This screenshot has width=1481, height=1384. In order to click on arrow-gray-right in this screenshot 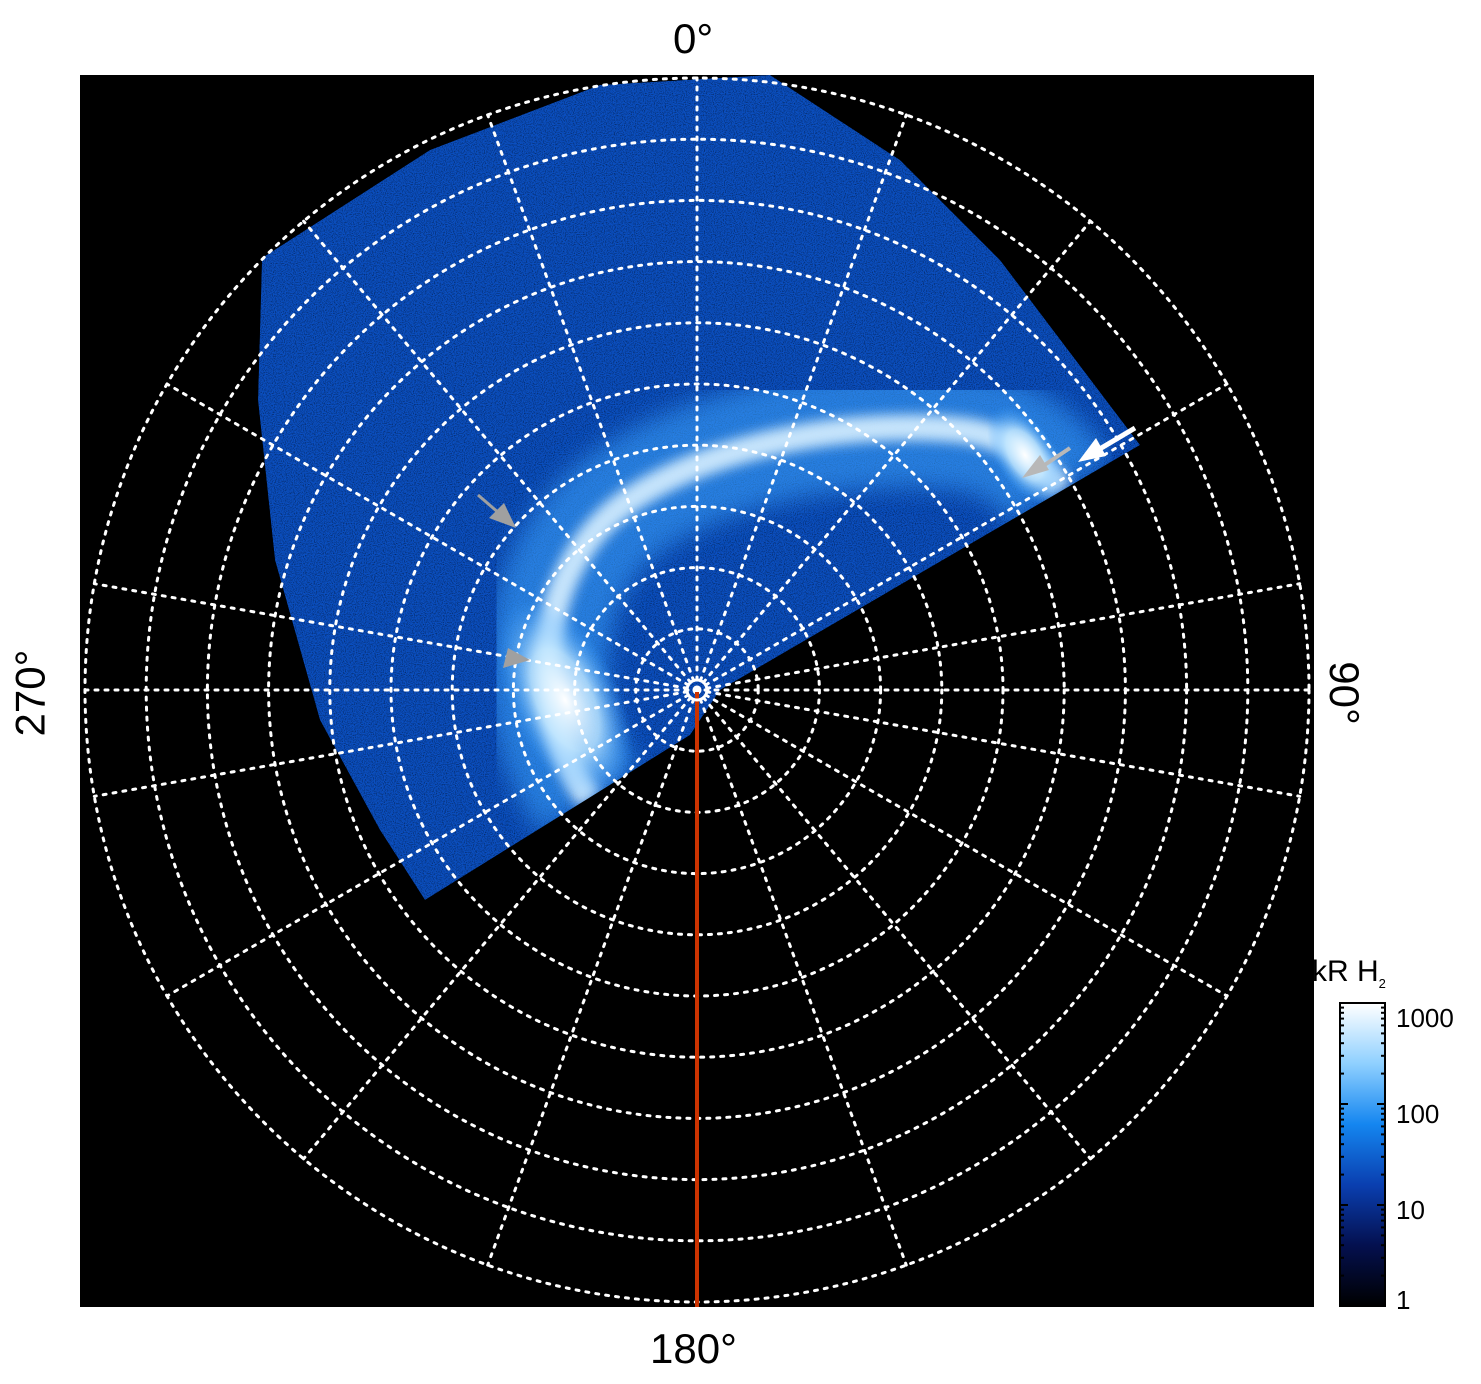, I will do `click(1047, 462)`.